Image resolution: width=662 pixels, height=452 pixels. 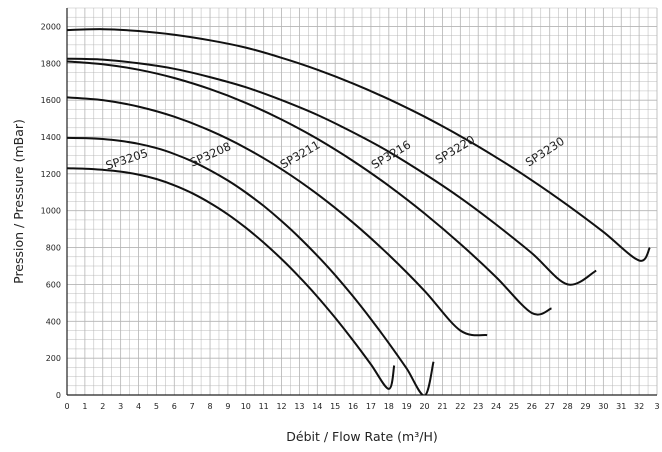 What do you see at coordinates (174, 406) in the screenshot?
I see `x-tick-label: 6` at bounding box center [174, 406].